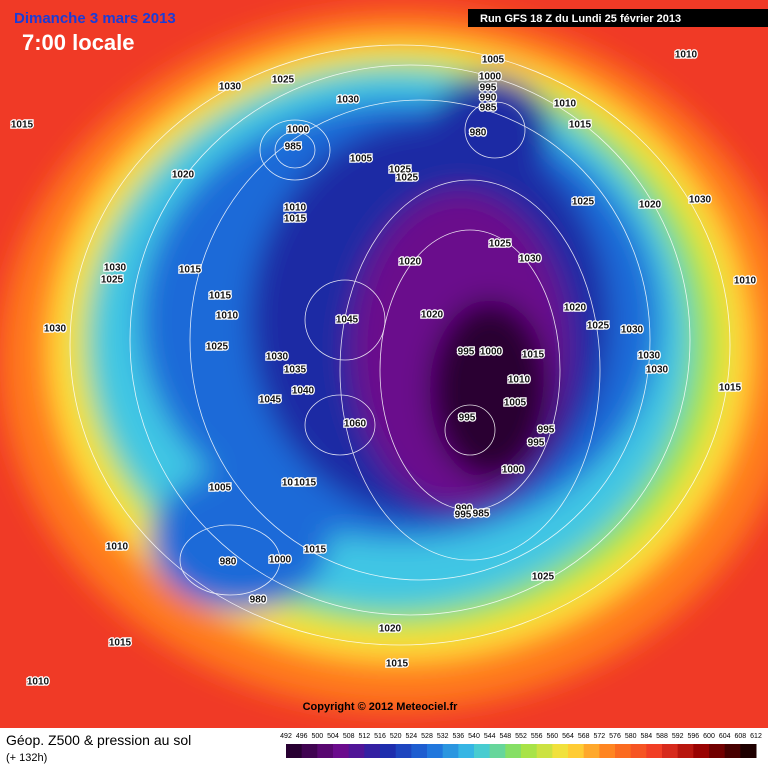  What do you see at coordinates (756, 736) in the screenshot?
I see `scale-label: 612` at bounding box center [756, 736].